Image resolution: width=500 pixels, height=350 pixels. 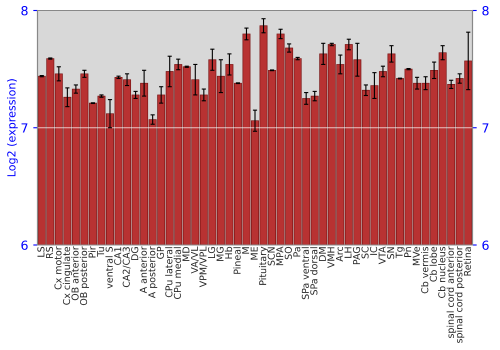 I want to click on x-tick-label: CPu lateral, so click(x=168, y=272).